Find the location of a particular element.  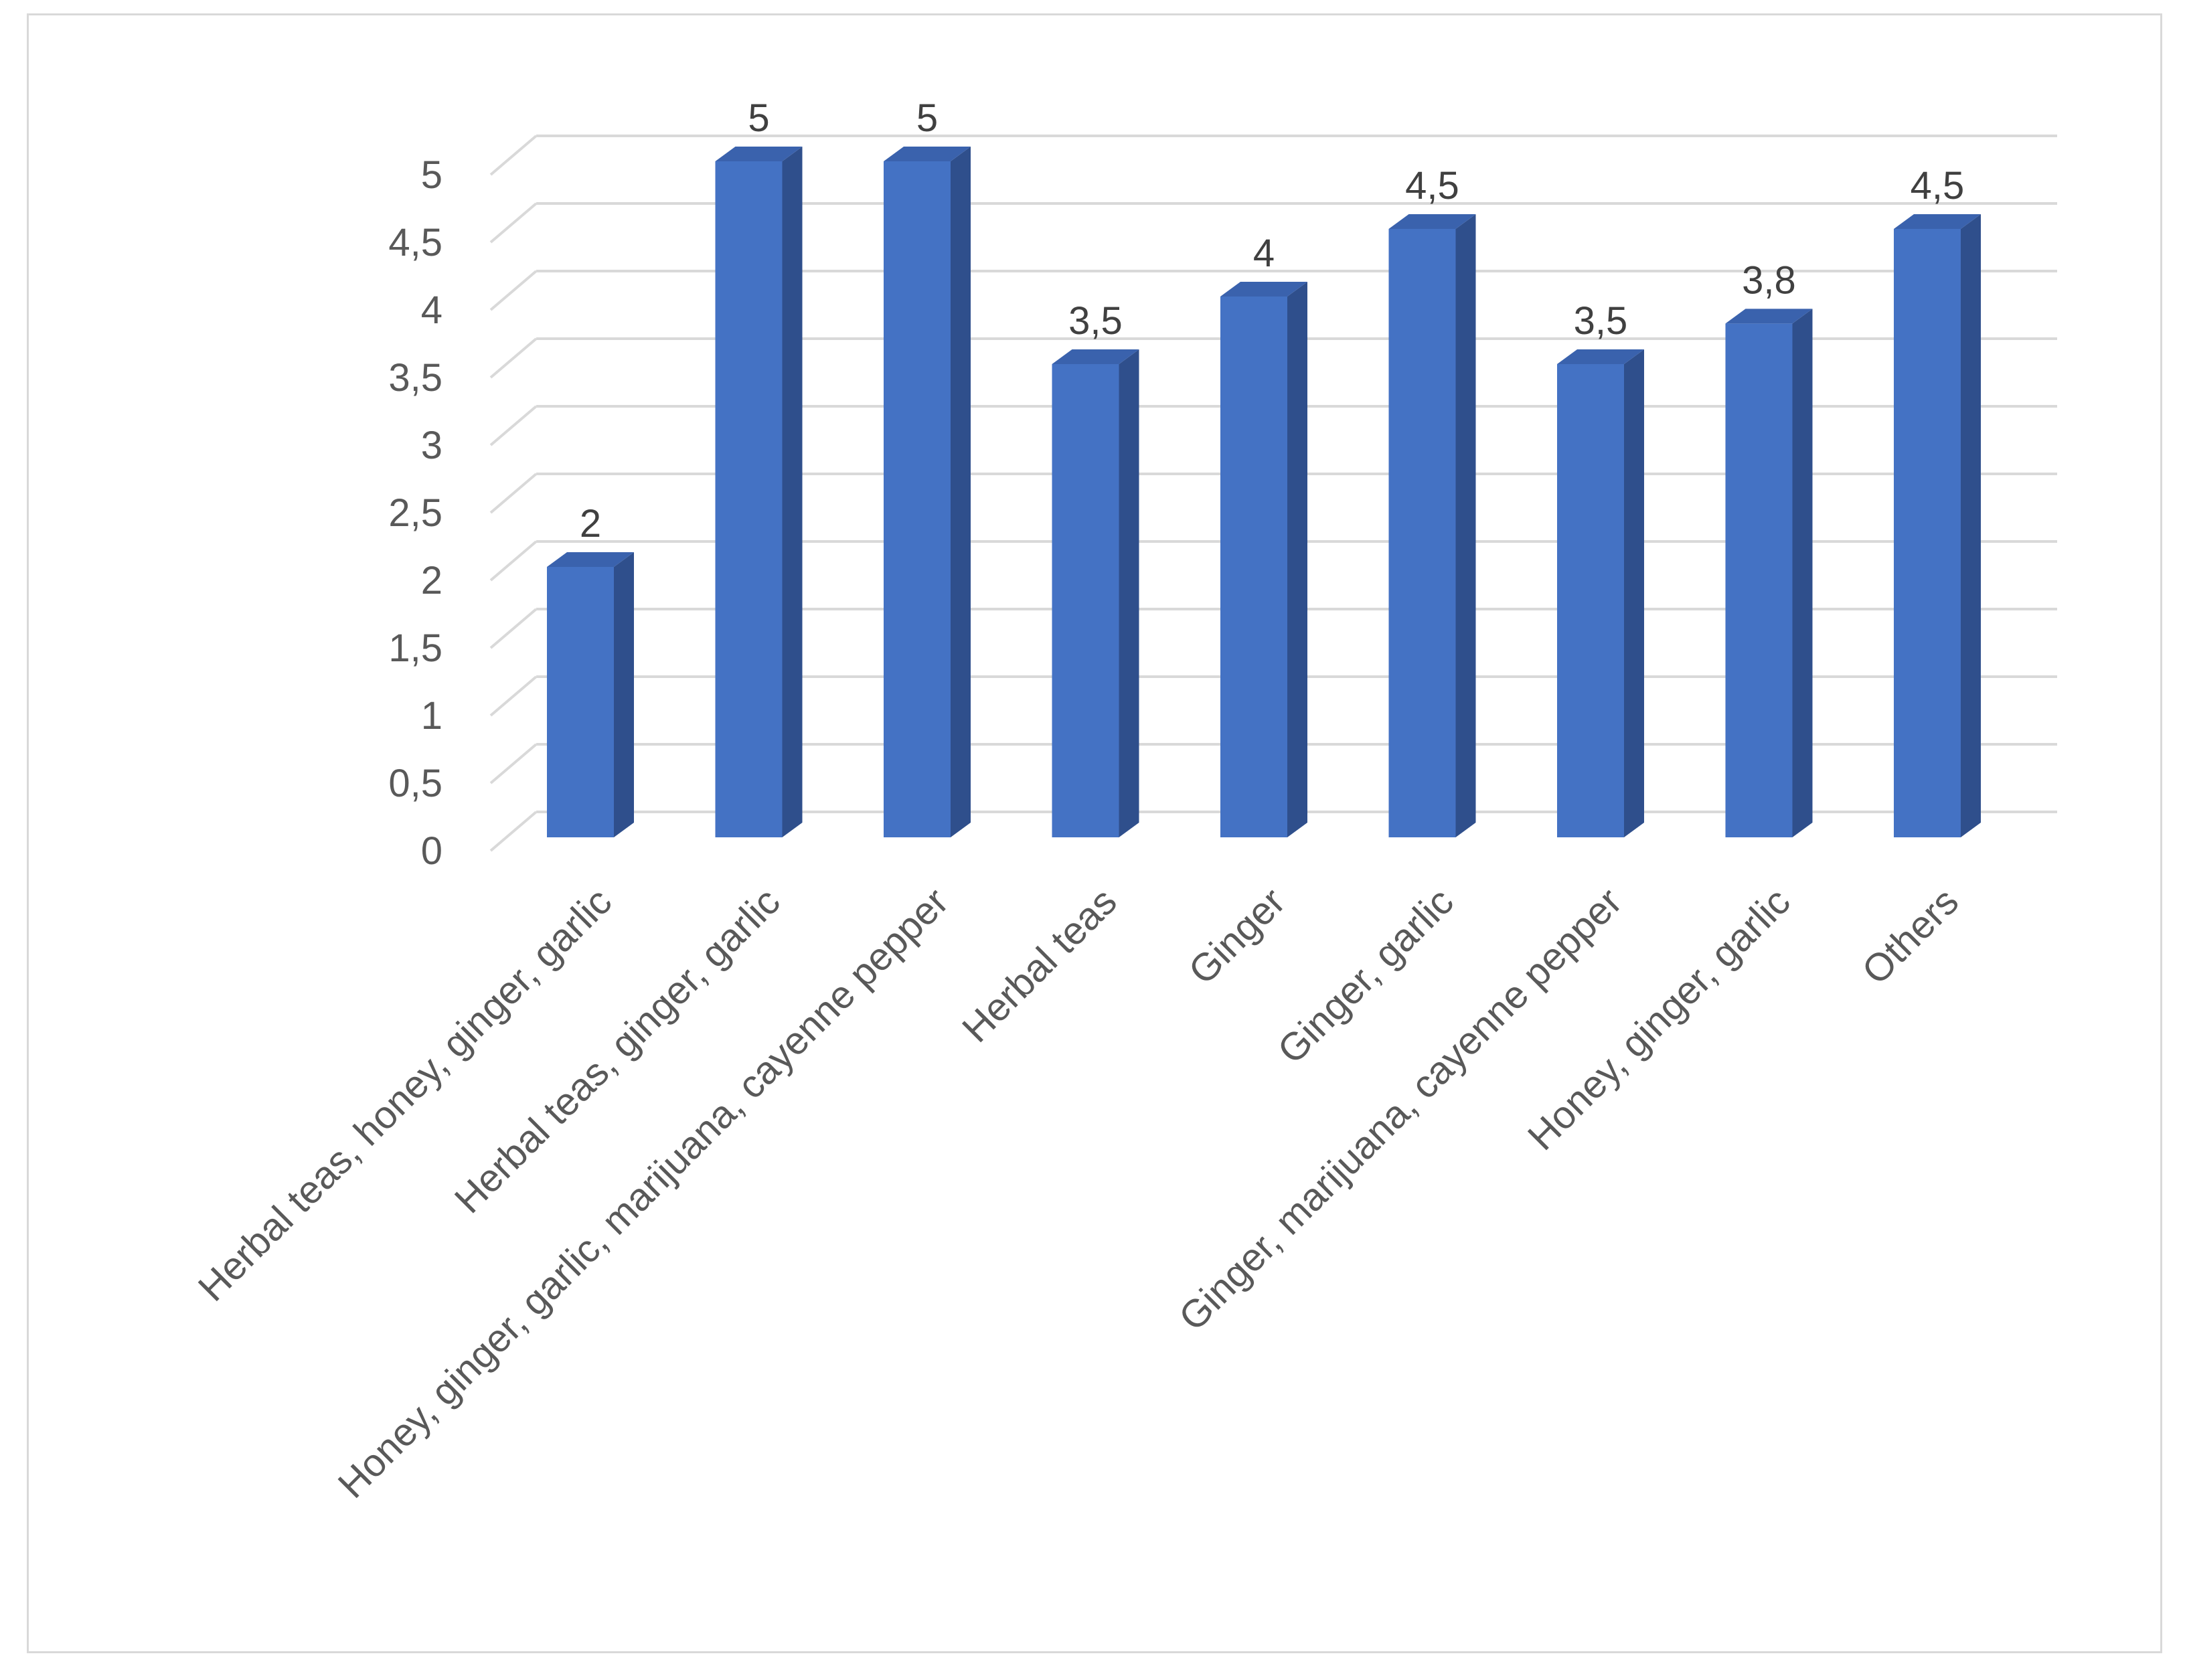

y-tick-label: 0 is located at coordinates (431, 851).